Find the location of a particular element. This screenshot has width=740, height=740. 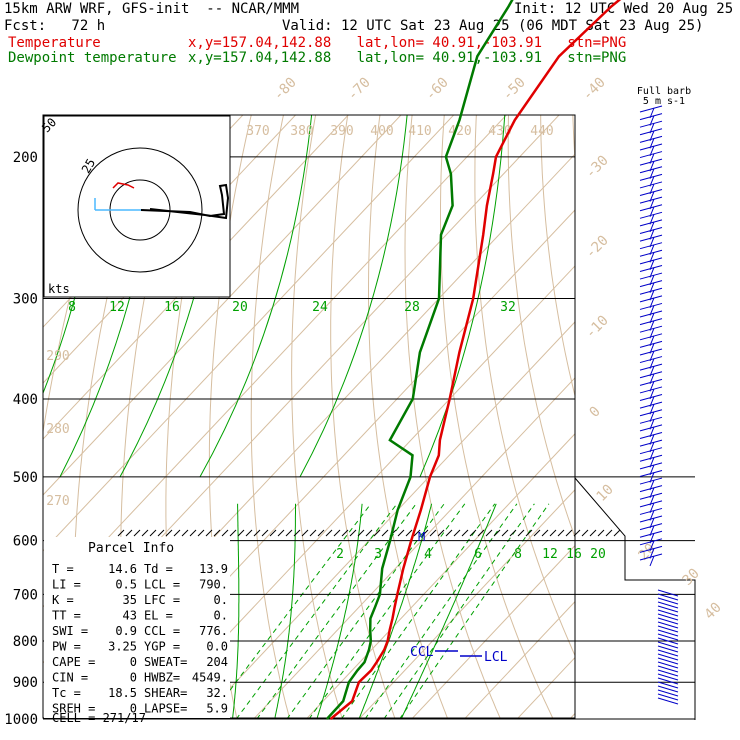

isotherm-label: 30 is located at coordinates (691, 577).